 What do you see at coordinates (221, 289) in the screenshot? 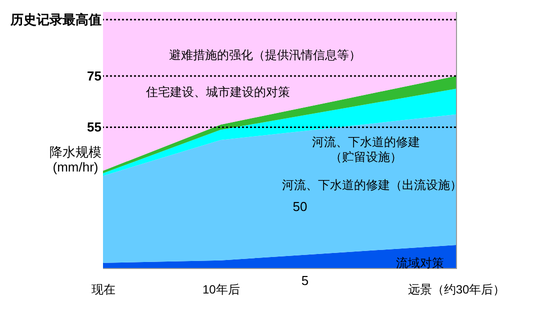
I see `x-tick-label: 10年后` at bounding box center [221, 289].